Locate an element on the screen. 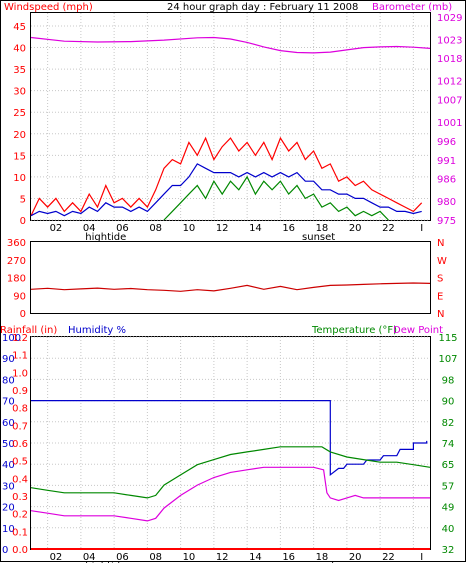 The image size is (467, 563). barometer-tick-label: 1029 is located at coordinates (449, 18).